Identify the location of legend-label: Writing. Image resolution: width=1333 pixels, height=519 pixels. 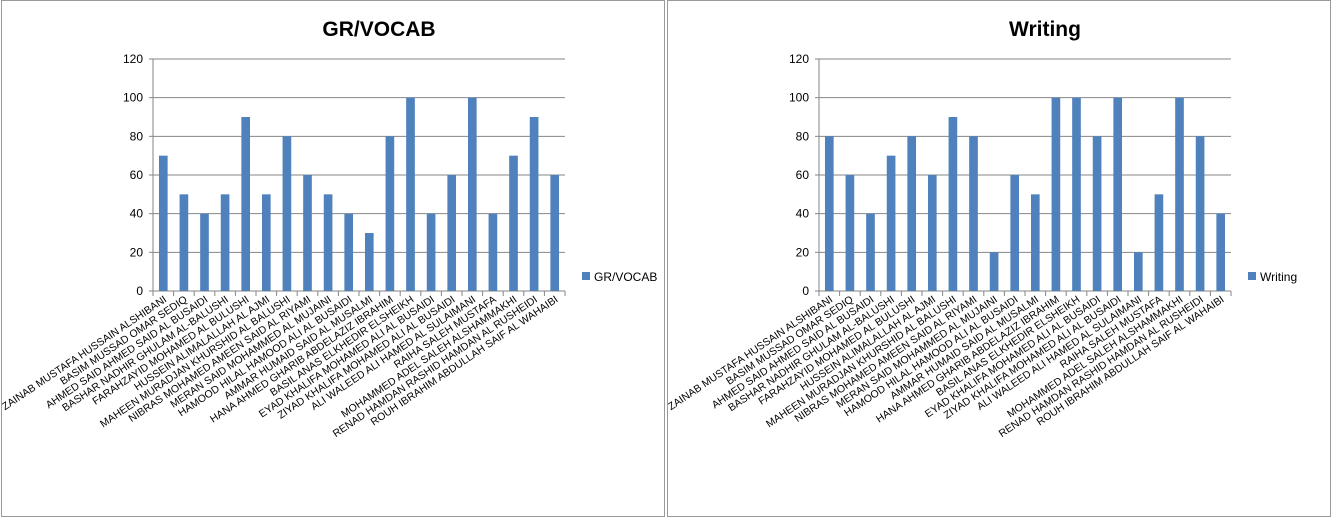
(1278, 277).